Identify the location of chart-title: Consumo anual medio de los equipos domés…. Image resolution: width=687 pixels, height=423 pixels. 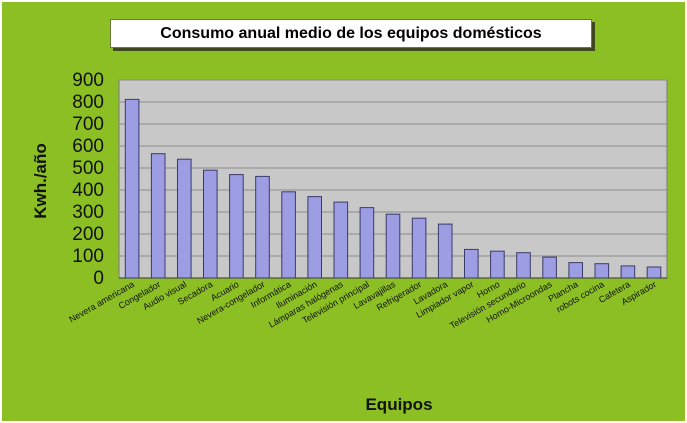
(351, 33).